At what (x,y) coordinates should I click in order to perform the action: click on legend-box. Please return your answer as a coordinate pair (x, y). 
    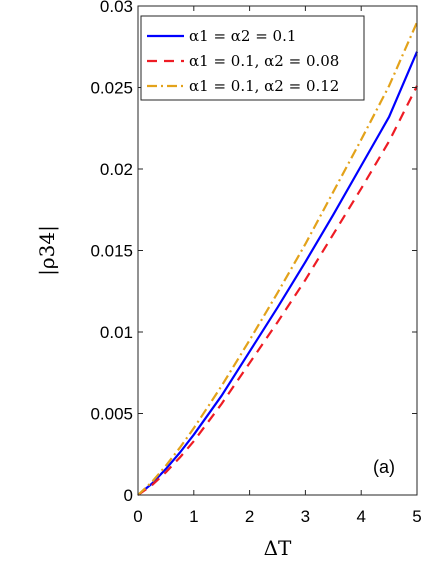
    Looking at the image, I should click on (252, 58).